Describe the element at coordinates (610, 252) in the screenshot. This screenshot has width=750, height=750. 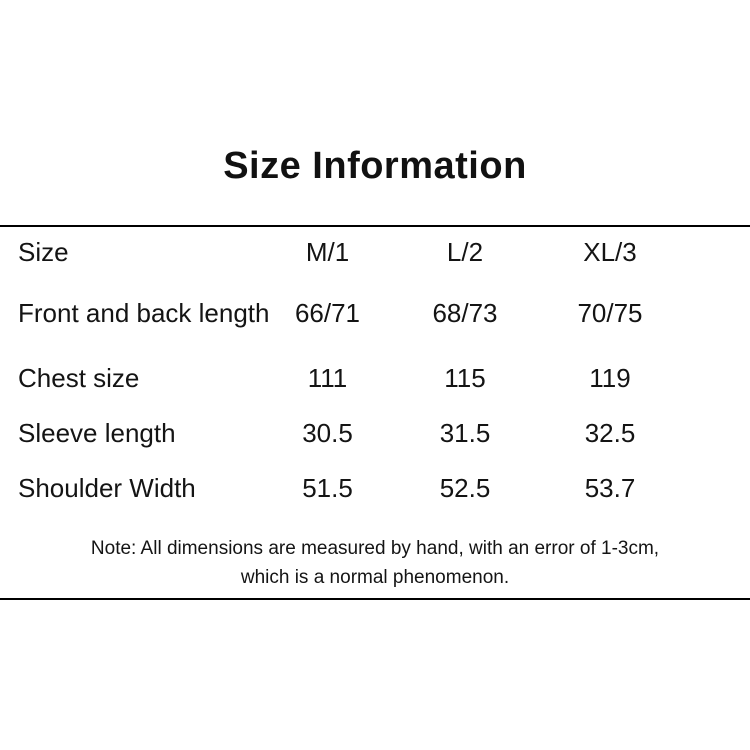
I see `column-header-xl3: XL/3` at that location.